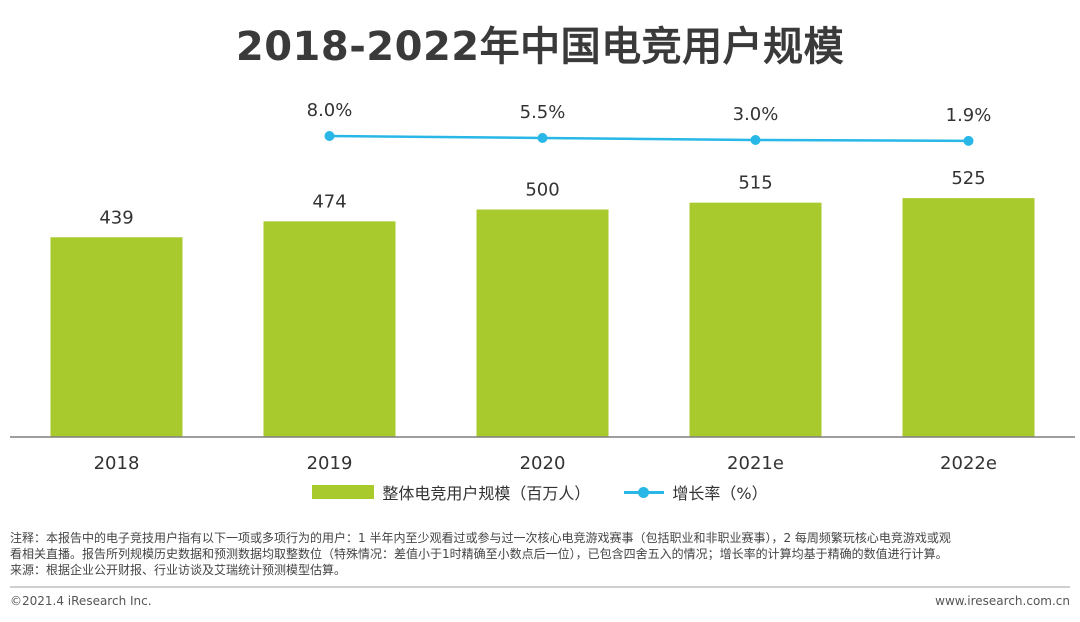  What do you see at coordinates (543, 463) in the screenshot?
I see `x-tick-label-2020: 2020` at bounding box center [543, 463].